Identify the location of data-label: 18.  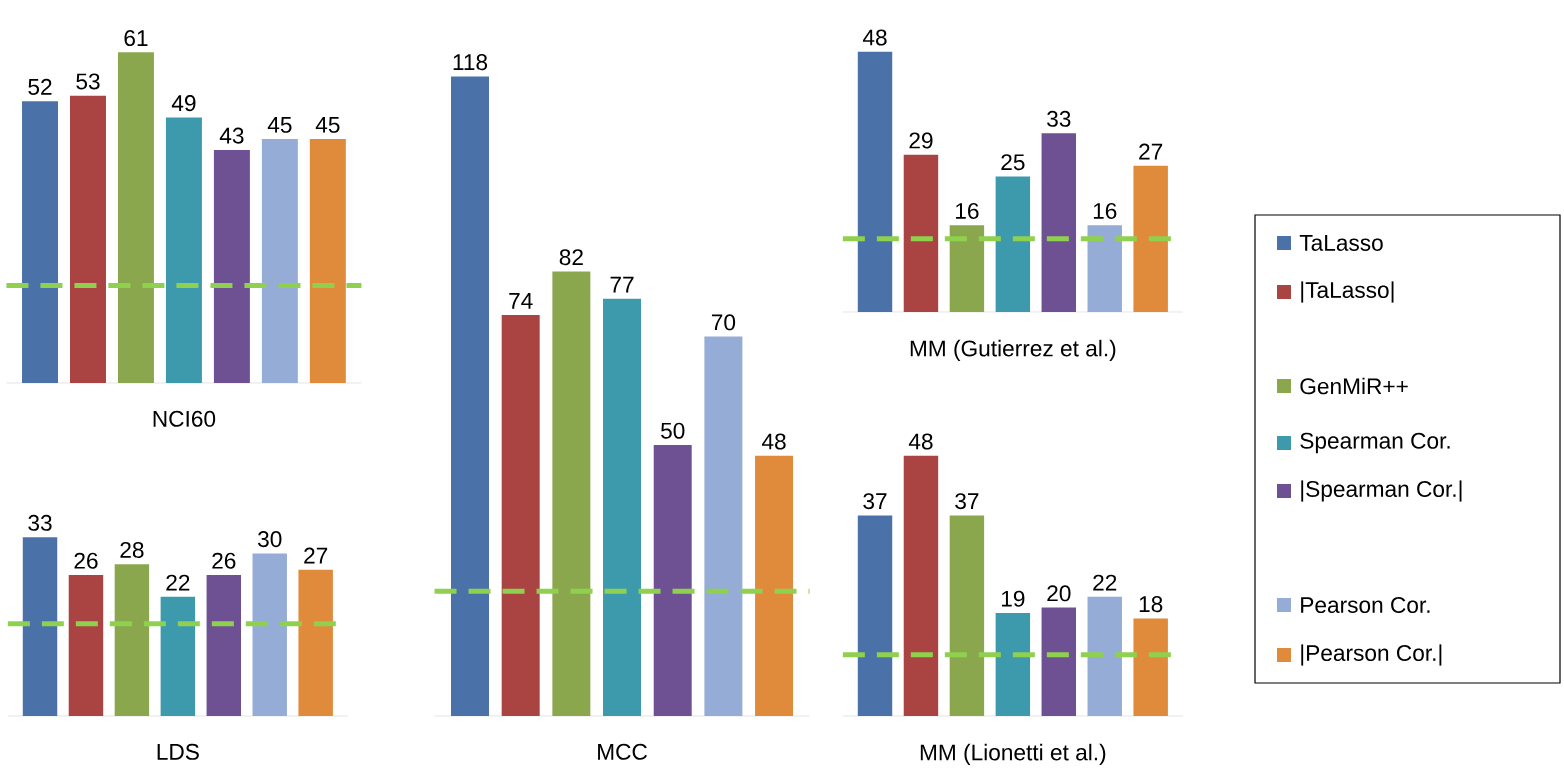
(1151, 604).